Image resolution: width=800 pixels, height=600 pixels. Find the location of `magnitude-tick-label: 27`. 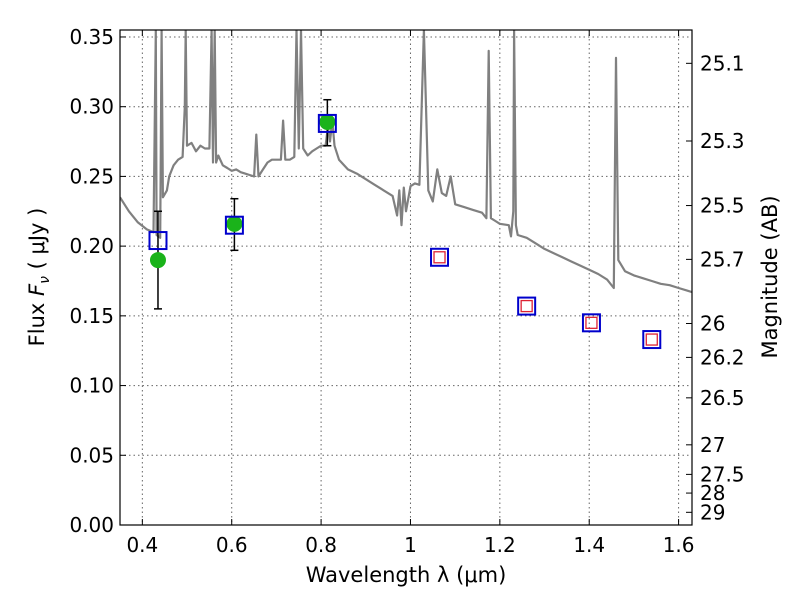

magnitude-tick-label: 27 is located at coordinates (712, 445).